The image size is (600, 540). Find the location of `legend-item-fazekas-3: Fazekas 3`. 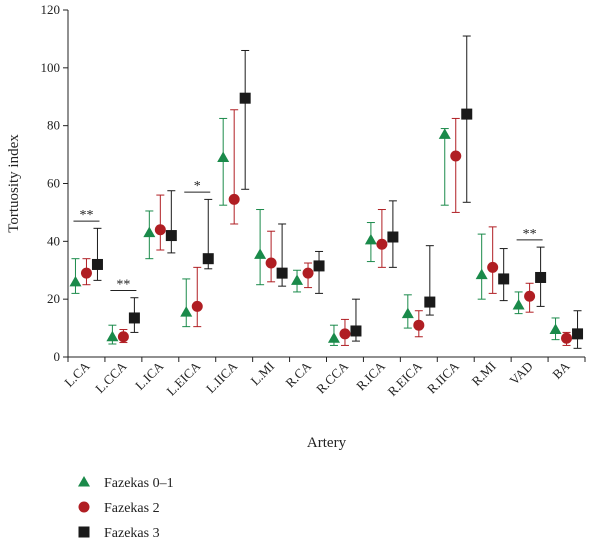

legend-item-fazekas-3: Fazekas 3 is located at coordinates (119, 533).